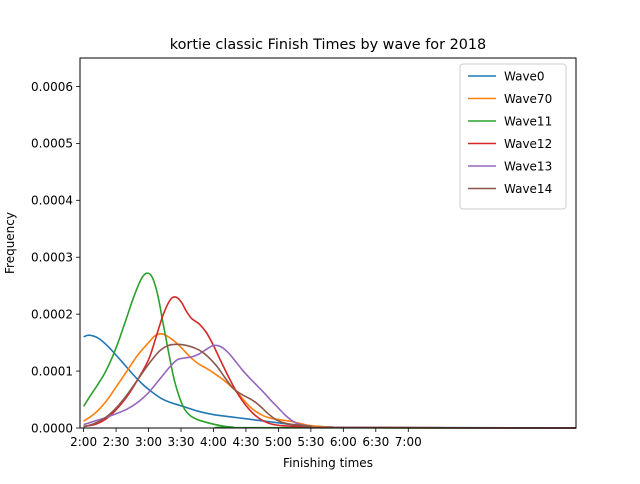  I want to click on x-tick-label: 3:30, so click(181, 442).